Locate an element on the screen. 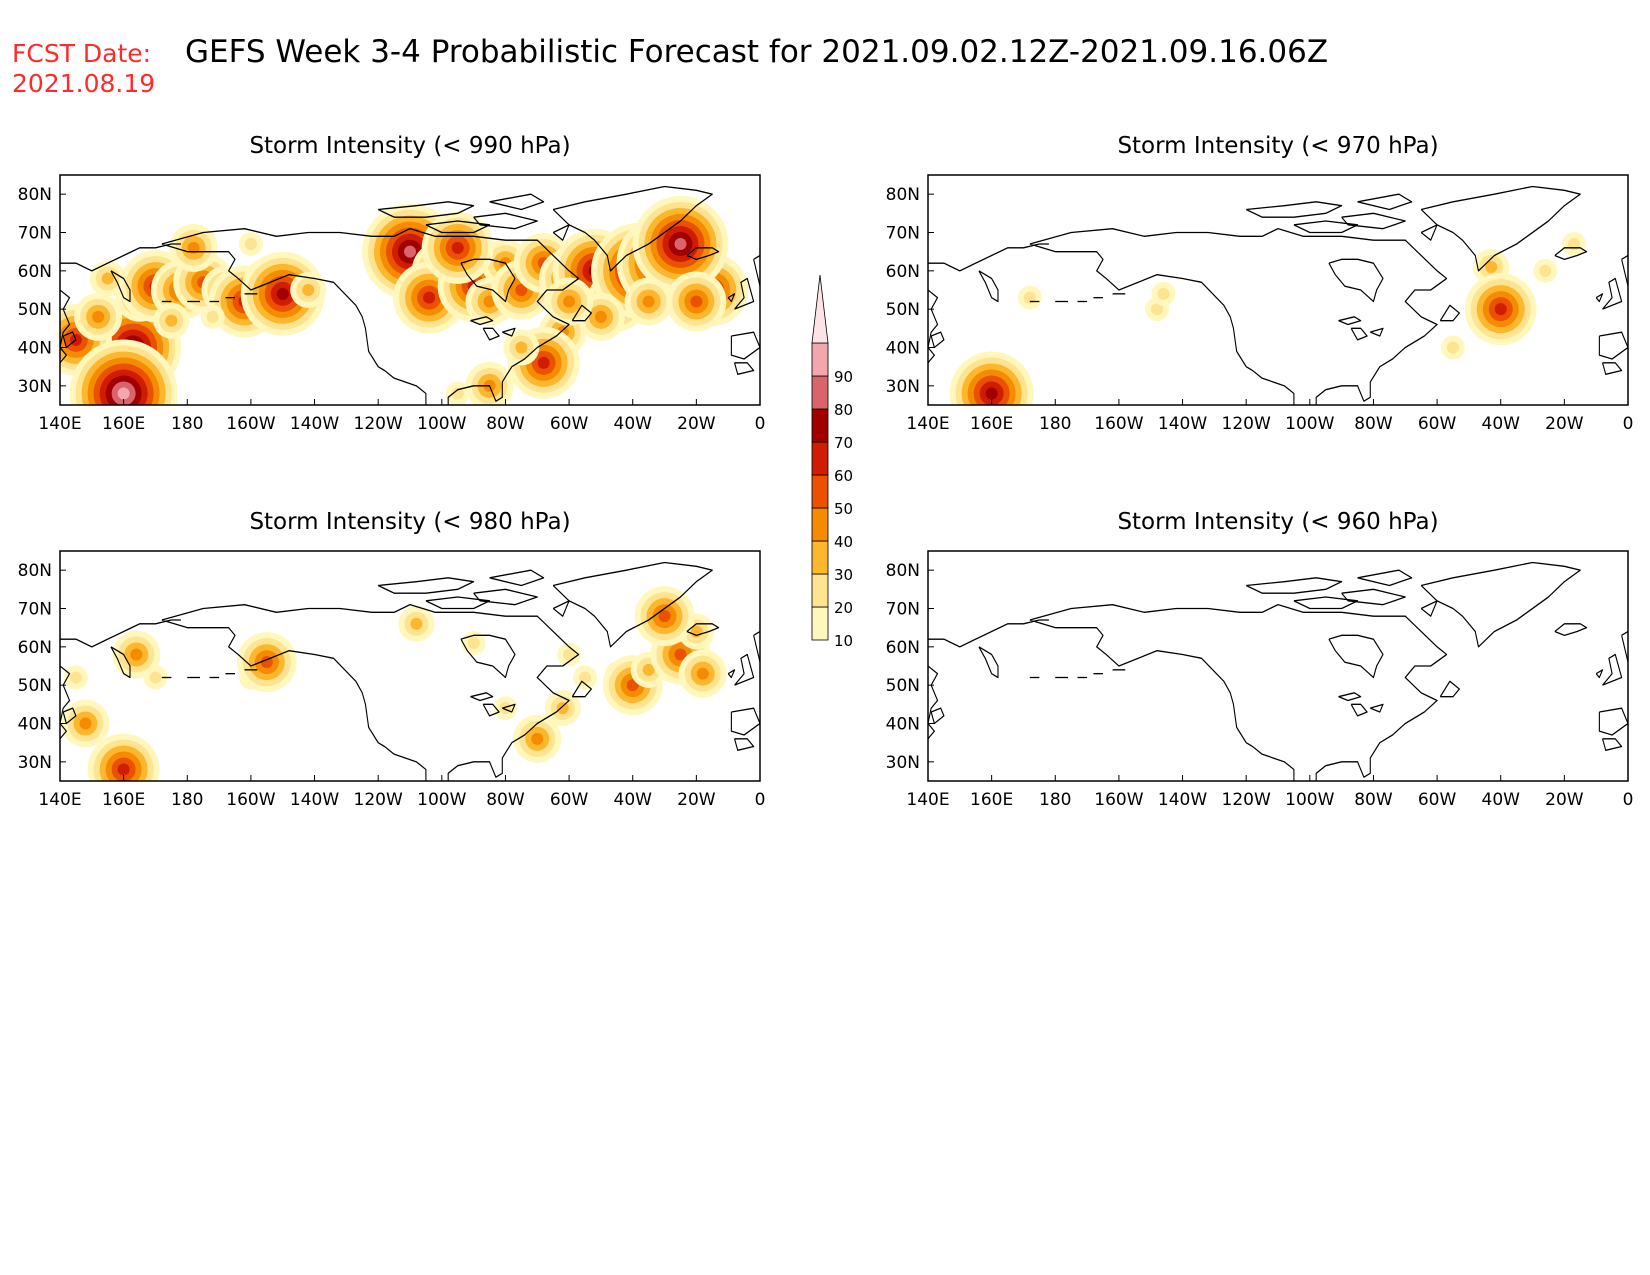 The width and height of the screenshot is (1650, 1275). colorbar-label: 90 is located at coordinates (843, 377).